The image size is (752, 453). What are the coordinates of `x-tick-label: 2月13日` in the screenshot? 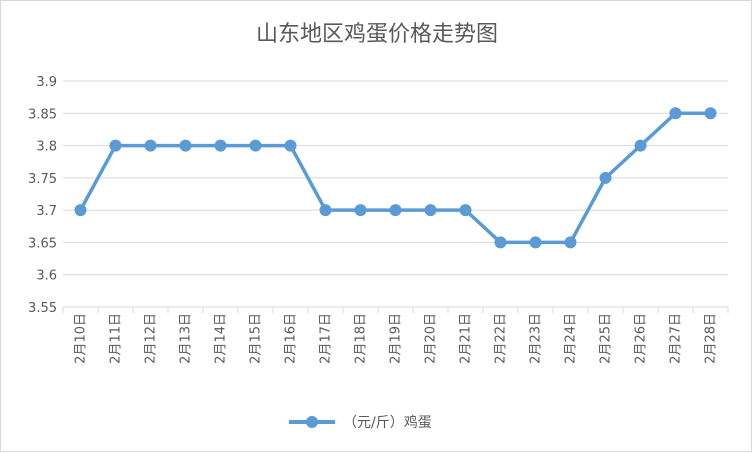 It's located at (186, 338).